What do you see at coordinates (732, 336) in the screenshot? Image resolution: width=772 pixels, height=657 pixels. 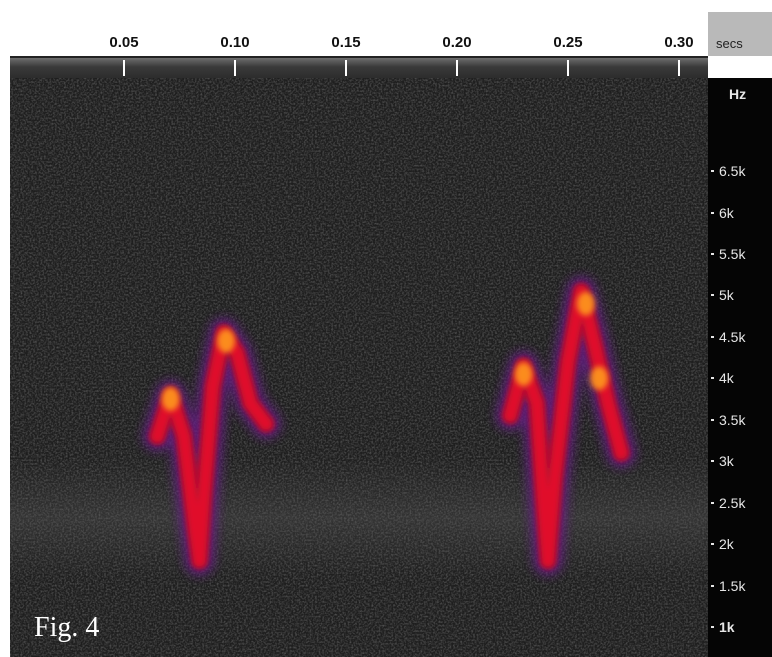 I see `frequency-tick-label: 4.5k` at bounding box center [732, 336].